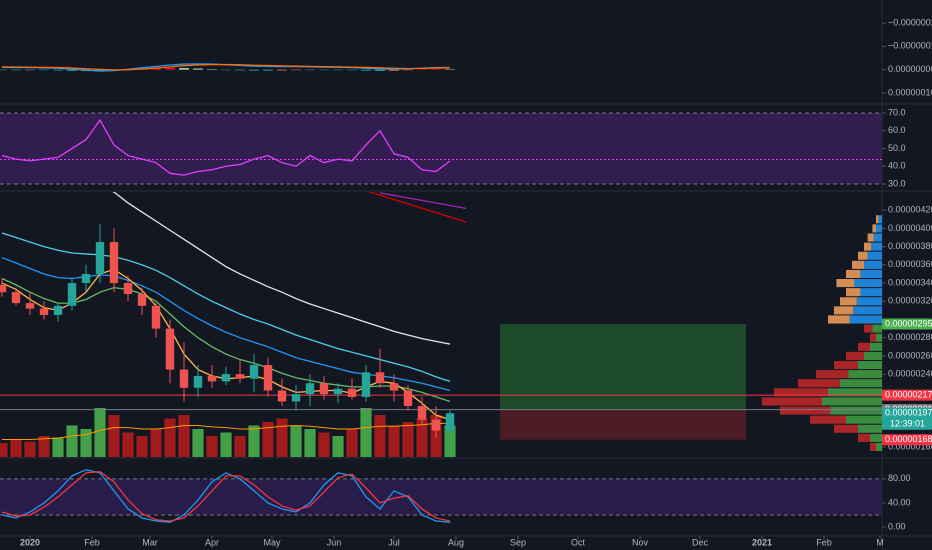  Describe the element at coordinates (897, 183) in the screenshot. I see `y-tick-label: 30.0` at that location.